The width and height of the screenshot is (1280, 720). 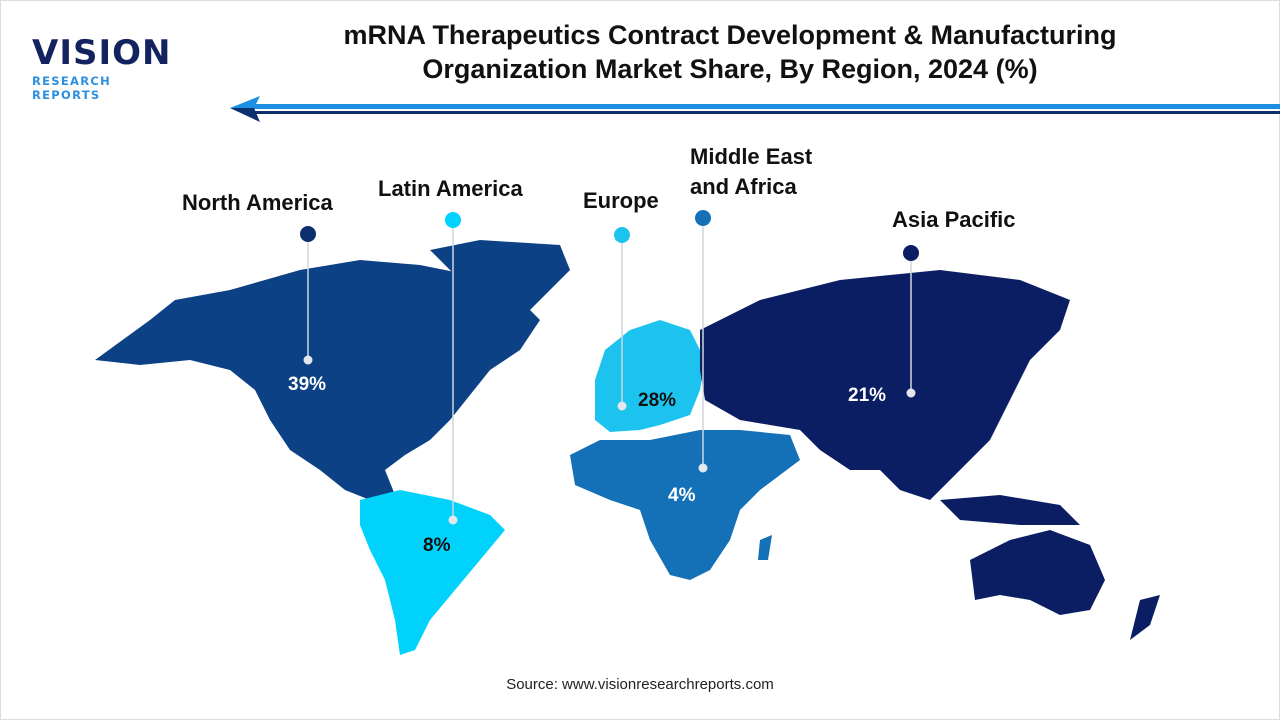 What do you see at coordinates (102, 53) in the screenshot?
I see `logo-wordmark: VISION` at bounding box center [102, 53].